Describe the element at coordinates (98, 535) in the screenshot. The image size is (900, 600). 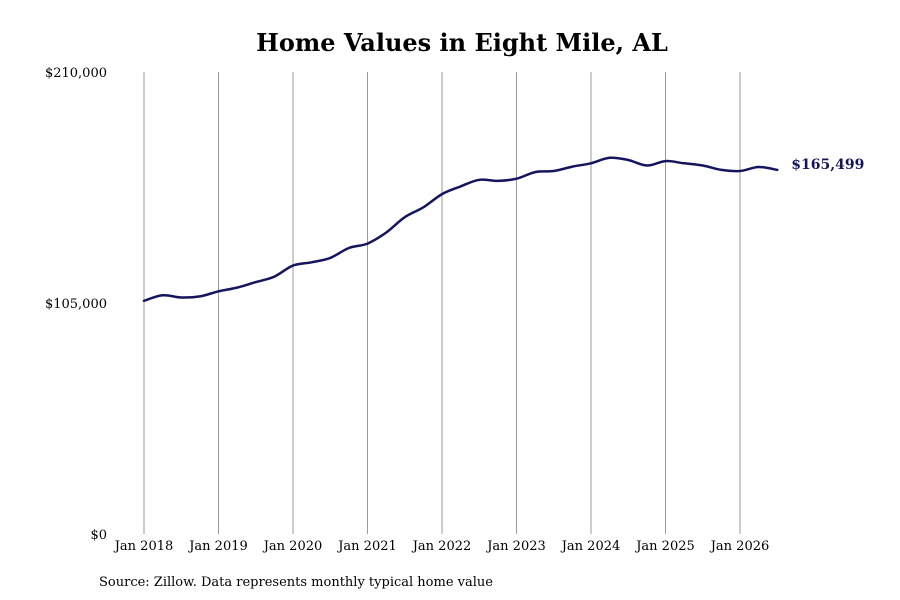
I see `y-tick-label: $0` at that location.